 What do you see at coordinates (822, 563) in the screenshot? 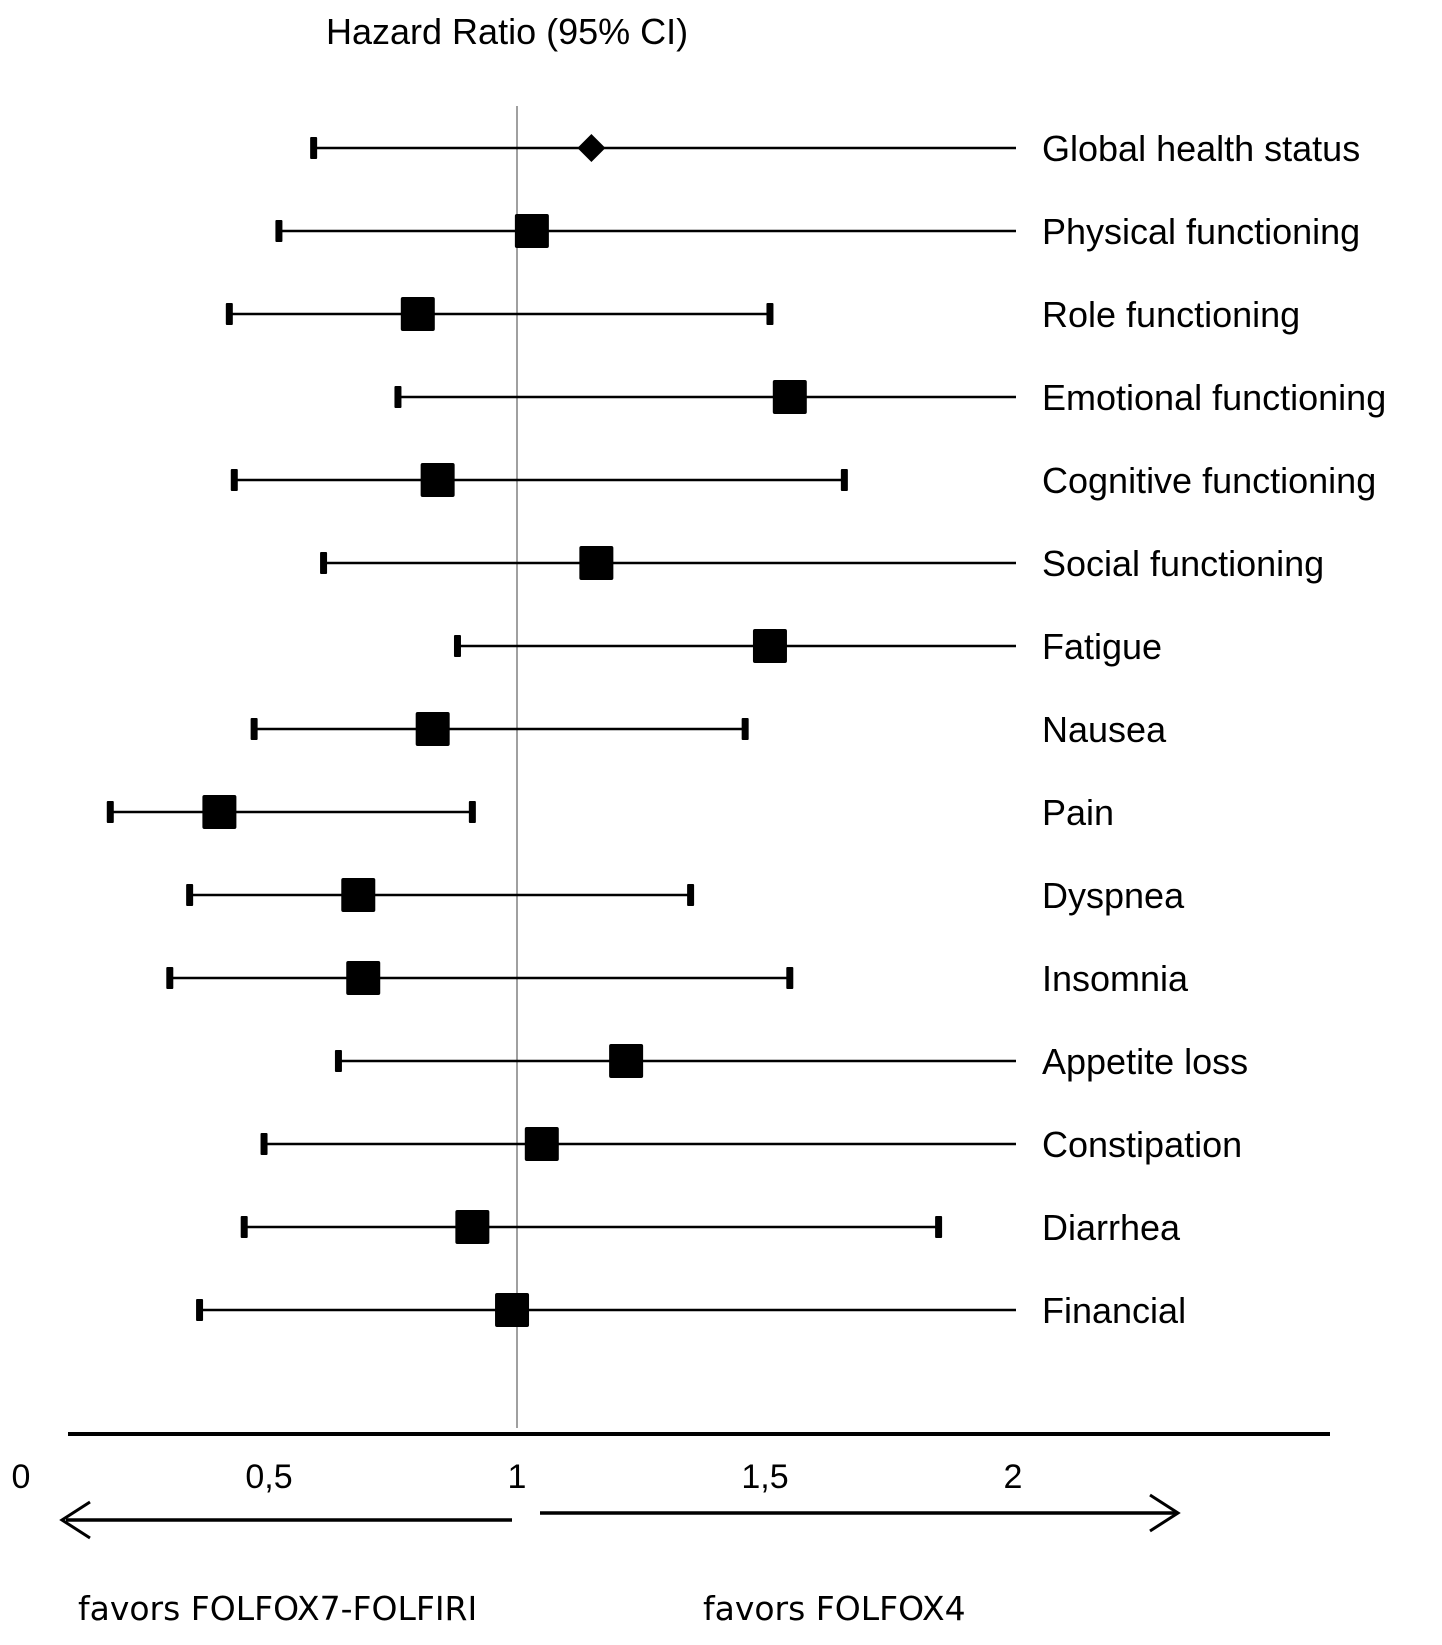
I see `forest-row: Social functioning` at bounding box center [822, 563].